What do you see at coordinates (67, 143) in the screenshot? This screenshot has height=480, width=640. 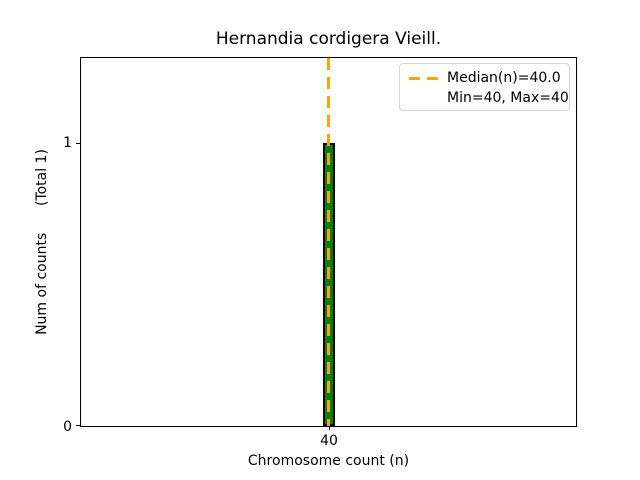 I see `y-tick-label-1: 1` at bounding box center [67, 143].